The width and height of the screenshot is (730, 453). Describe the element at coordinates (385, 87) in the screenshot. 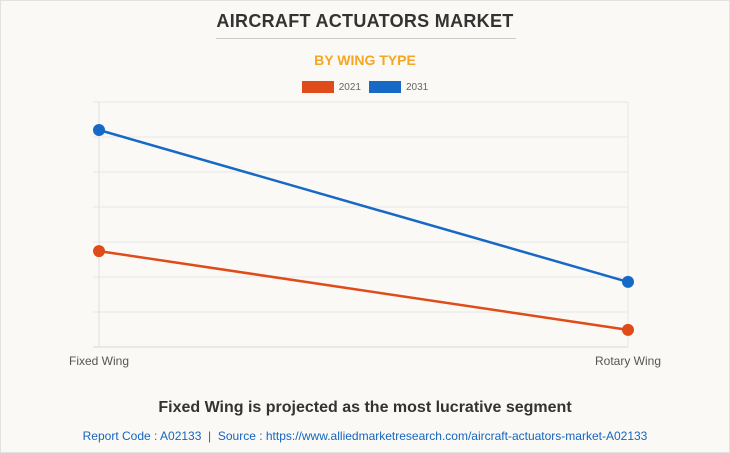

I see `legend-swatch-2031` at that location.